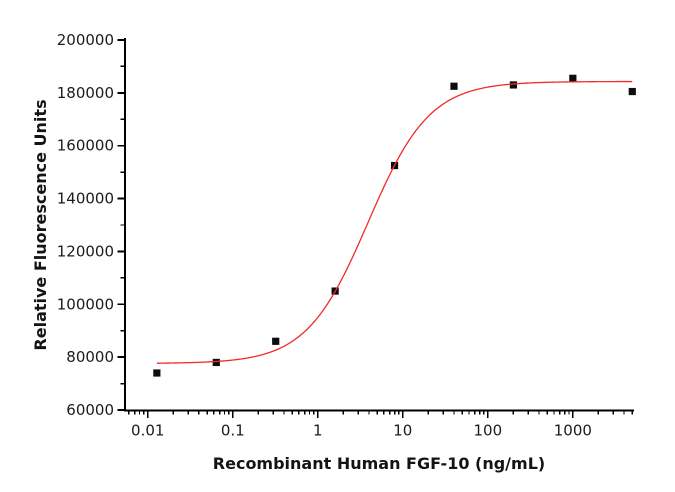 The height and width of the screenshot is (492, 675). I want to click on y-tick-label: 100000, so click(85, 304).